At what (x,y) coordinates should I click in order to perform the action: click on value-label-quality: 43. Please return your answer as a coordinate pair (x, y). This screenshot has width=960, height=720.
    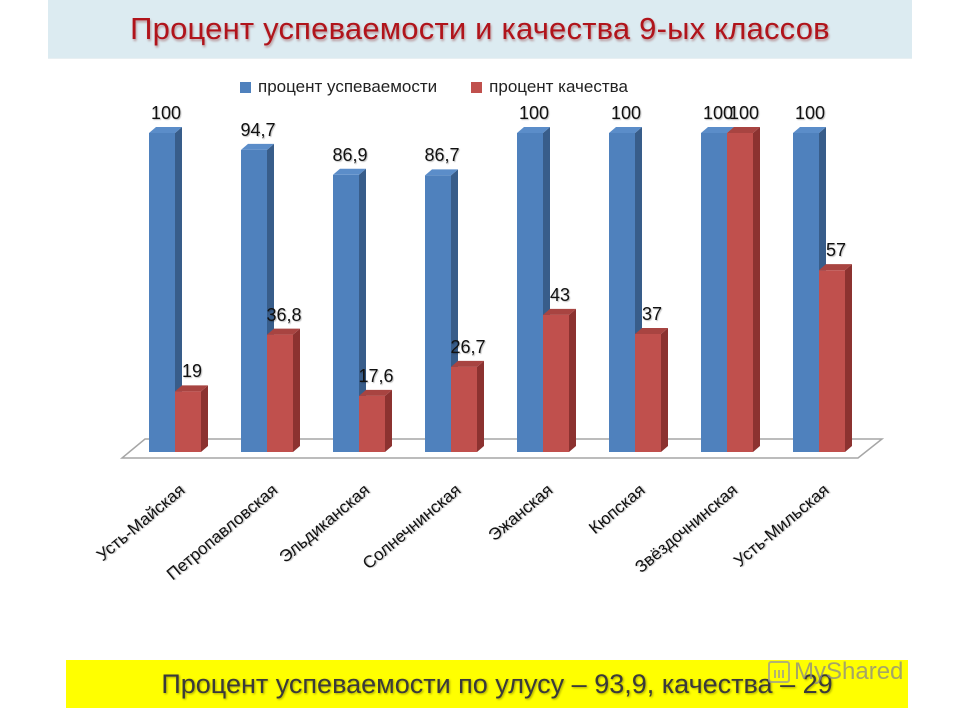
    Looking at the image, I should click on (560, 294).